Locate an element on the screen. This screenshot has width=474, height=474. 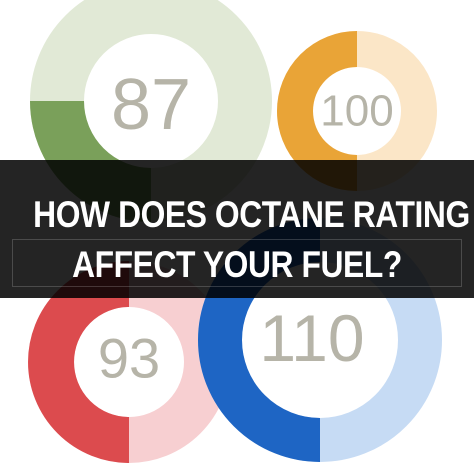
rating-87-label: 87 is located at coordinates (151, 105).